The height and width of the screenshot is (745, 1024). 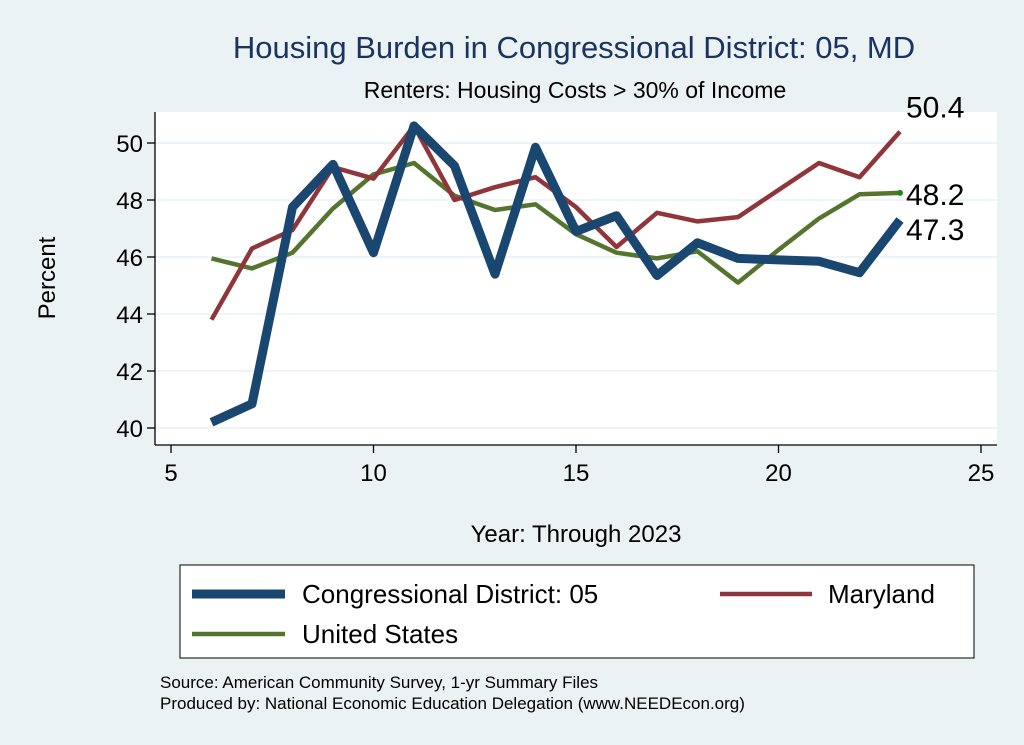 What do you see at coordinates (129, 372) in the screenshot?
I see `y-tick-label: 42` at bounding box center [129, 372].